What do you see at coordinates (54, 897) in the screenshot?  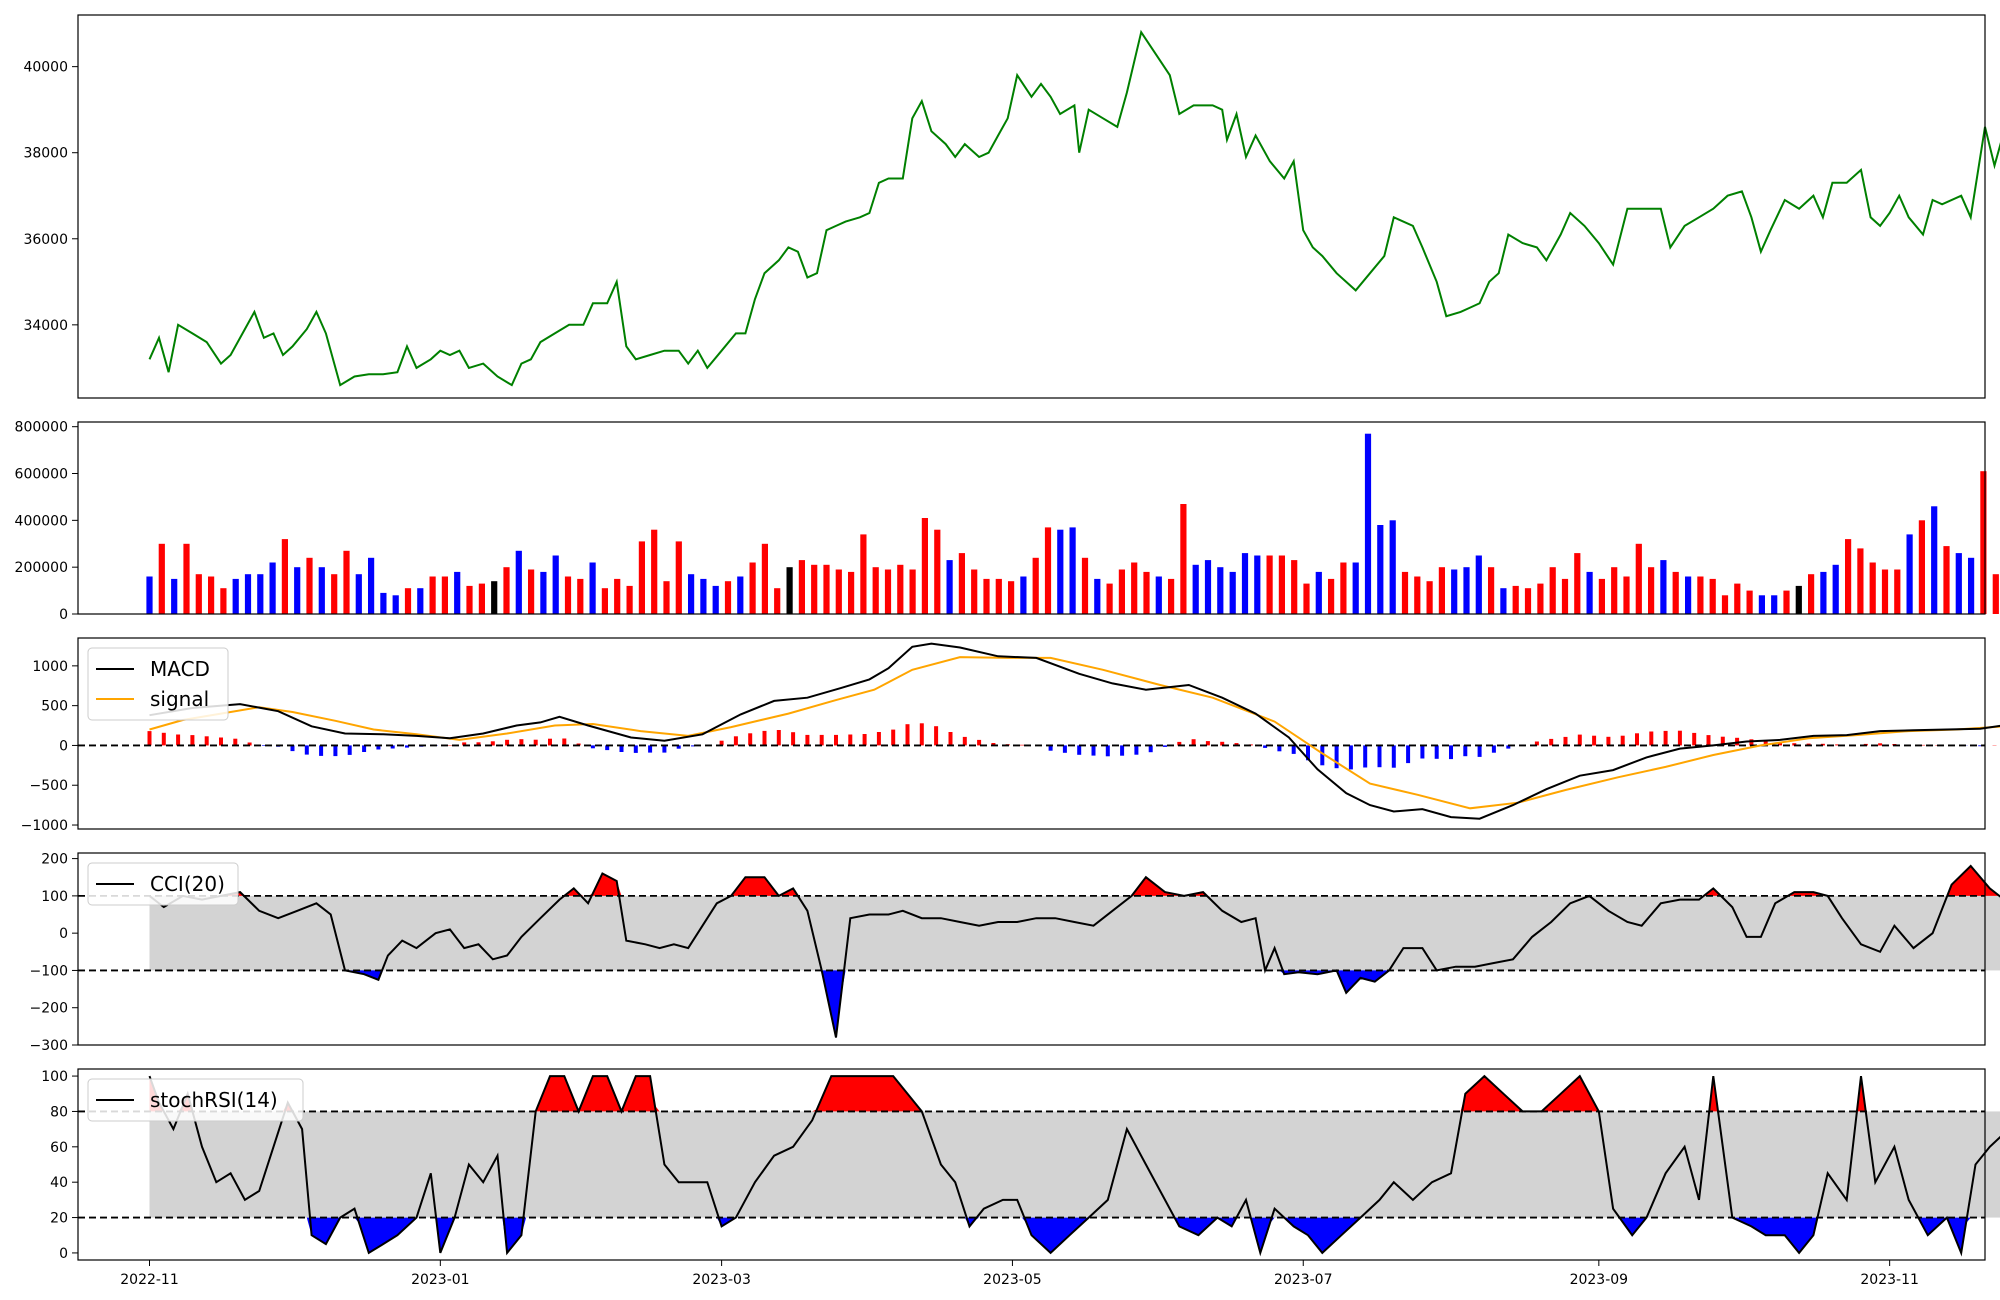 I see `cci-ytick-label: 100` at bounding box center [54, 897].